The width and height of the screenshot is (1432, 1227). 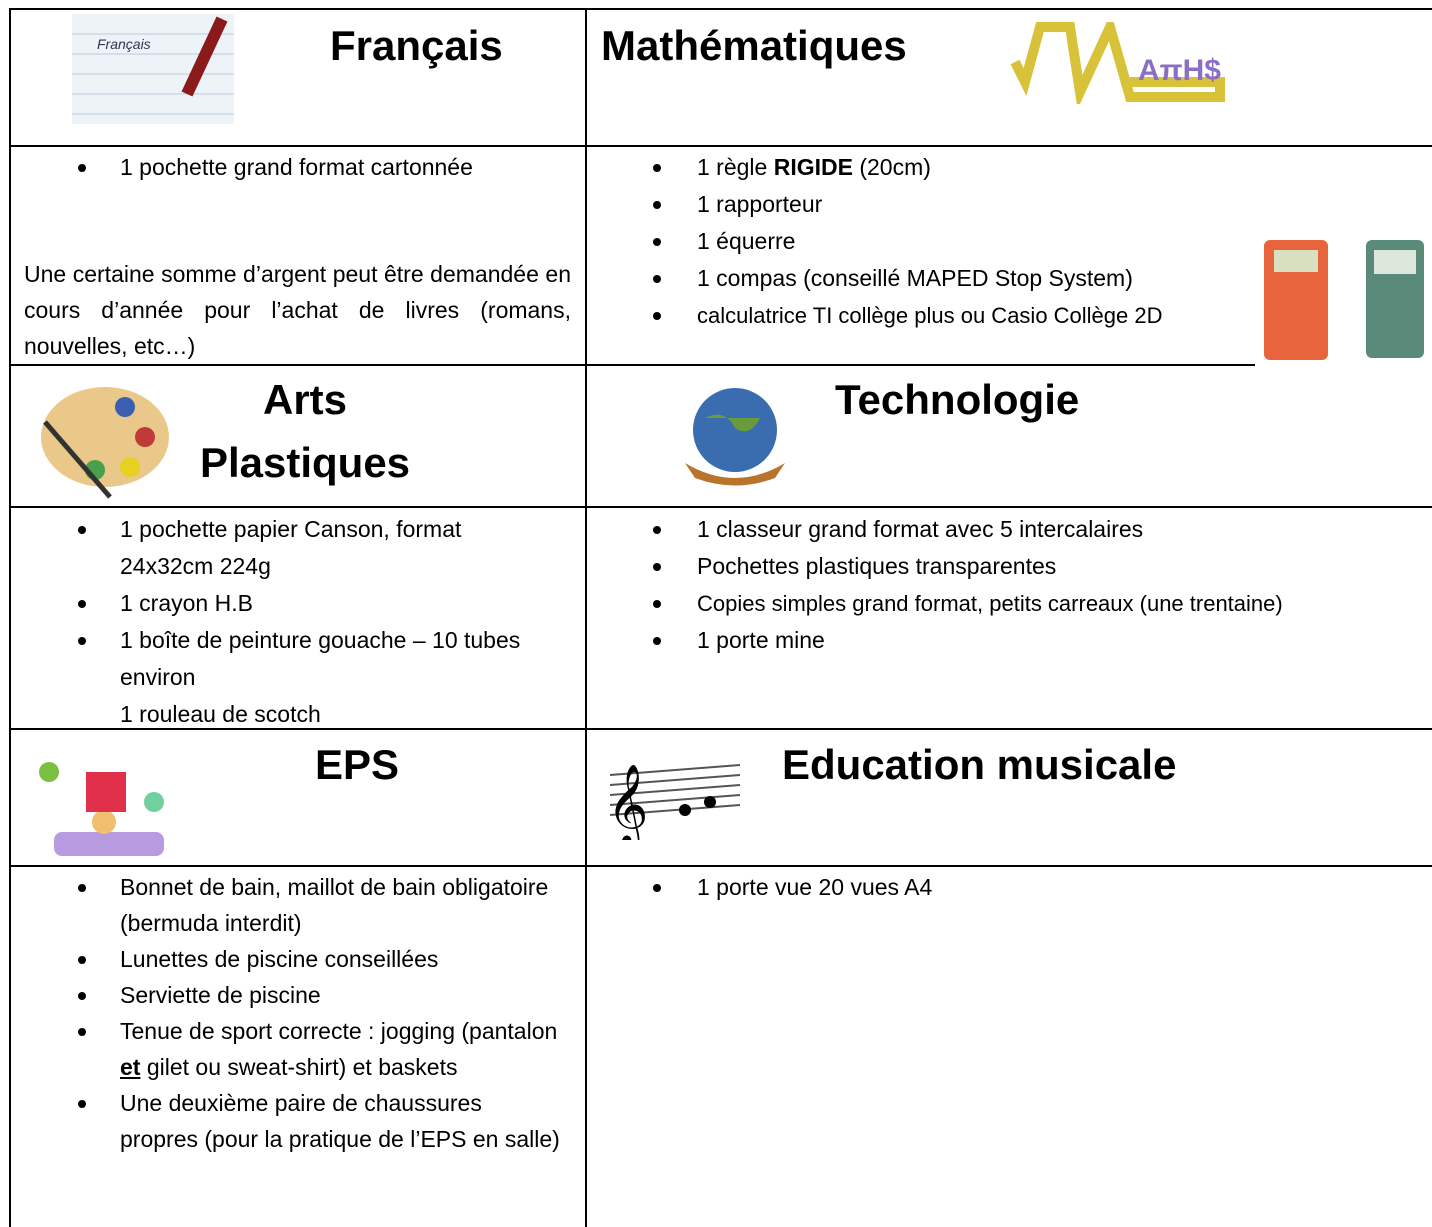 What do you see at coordinates (955, 204) in the screenshot?
I see `supply-item: 1 rapporteur` at bounding box center [955, 204].